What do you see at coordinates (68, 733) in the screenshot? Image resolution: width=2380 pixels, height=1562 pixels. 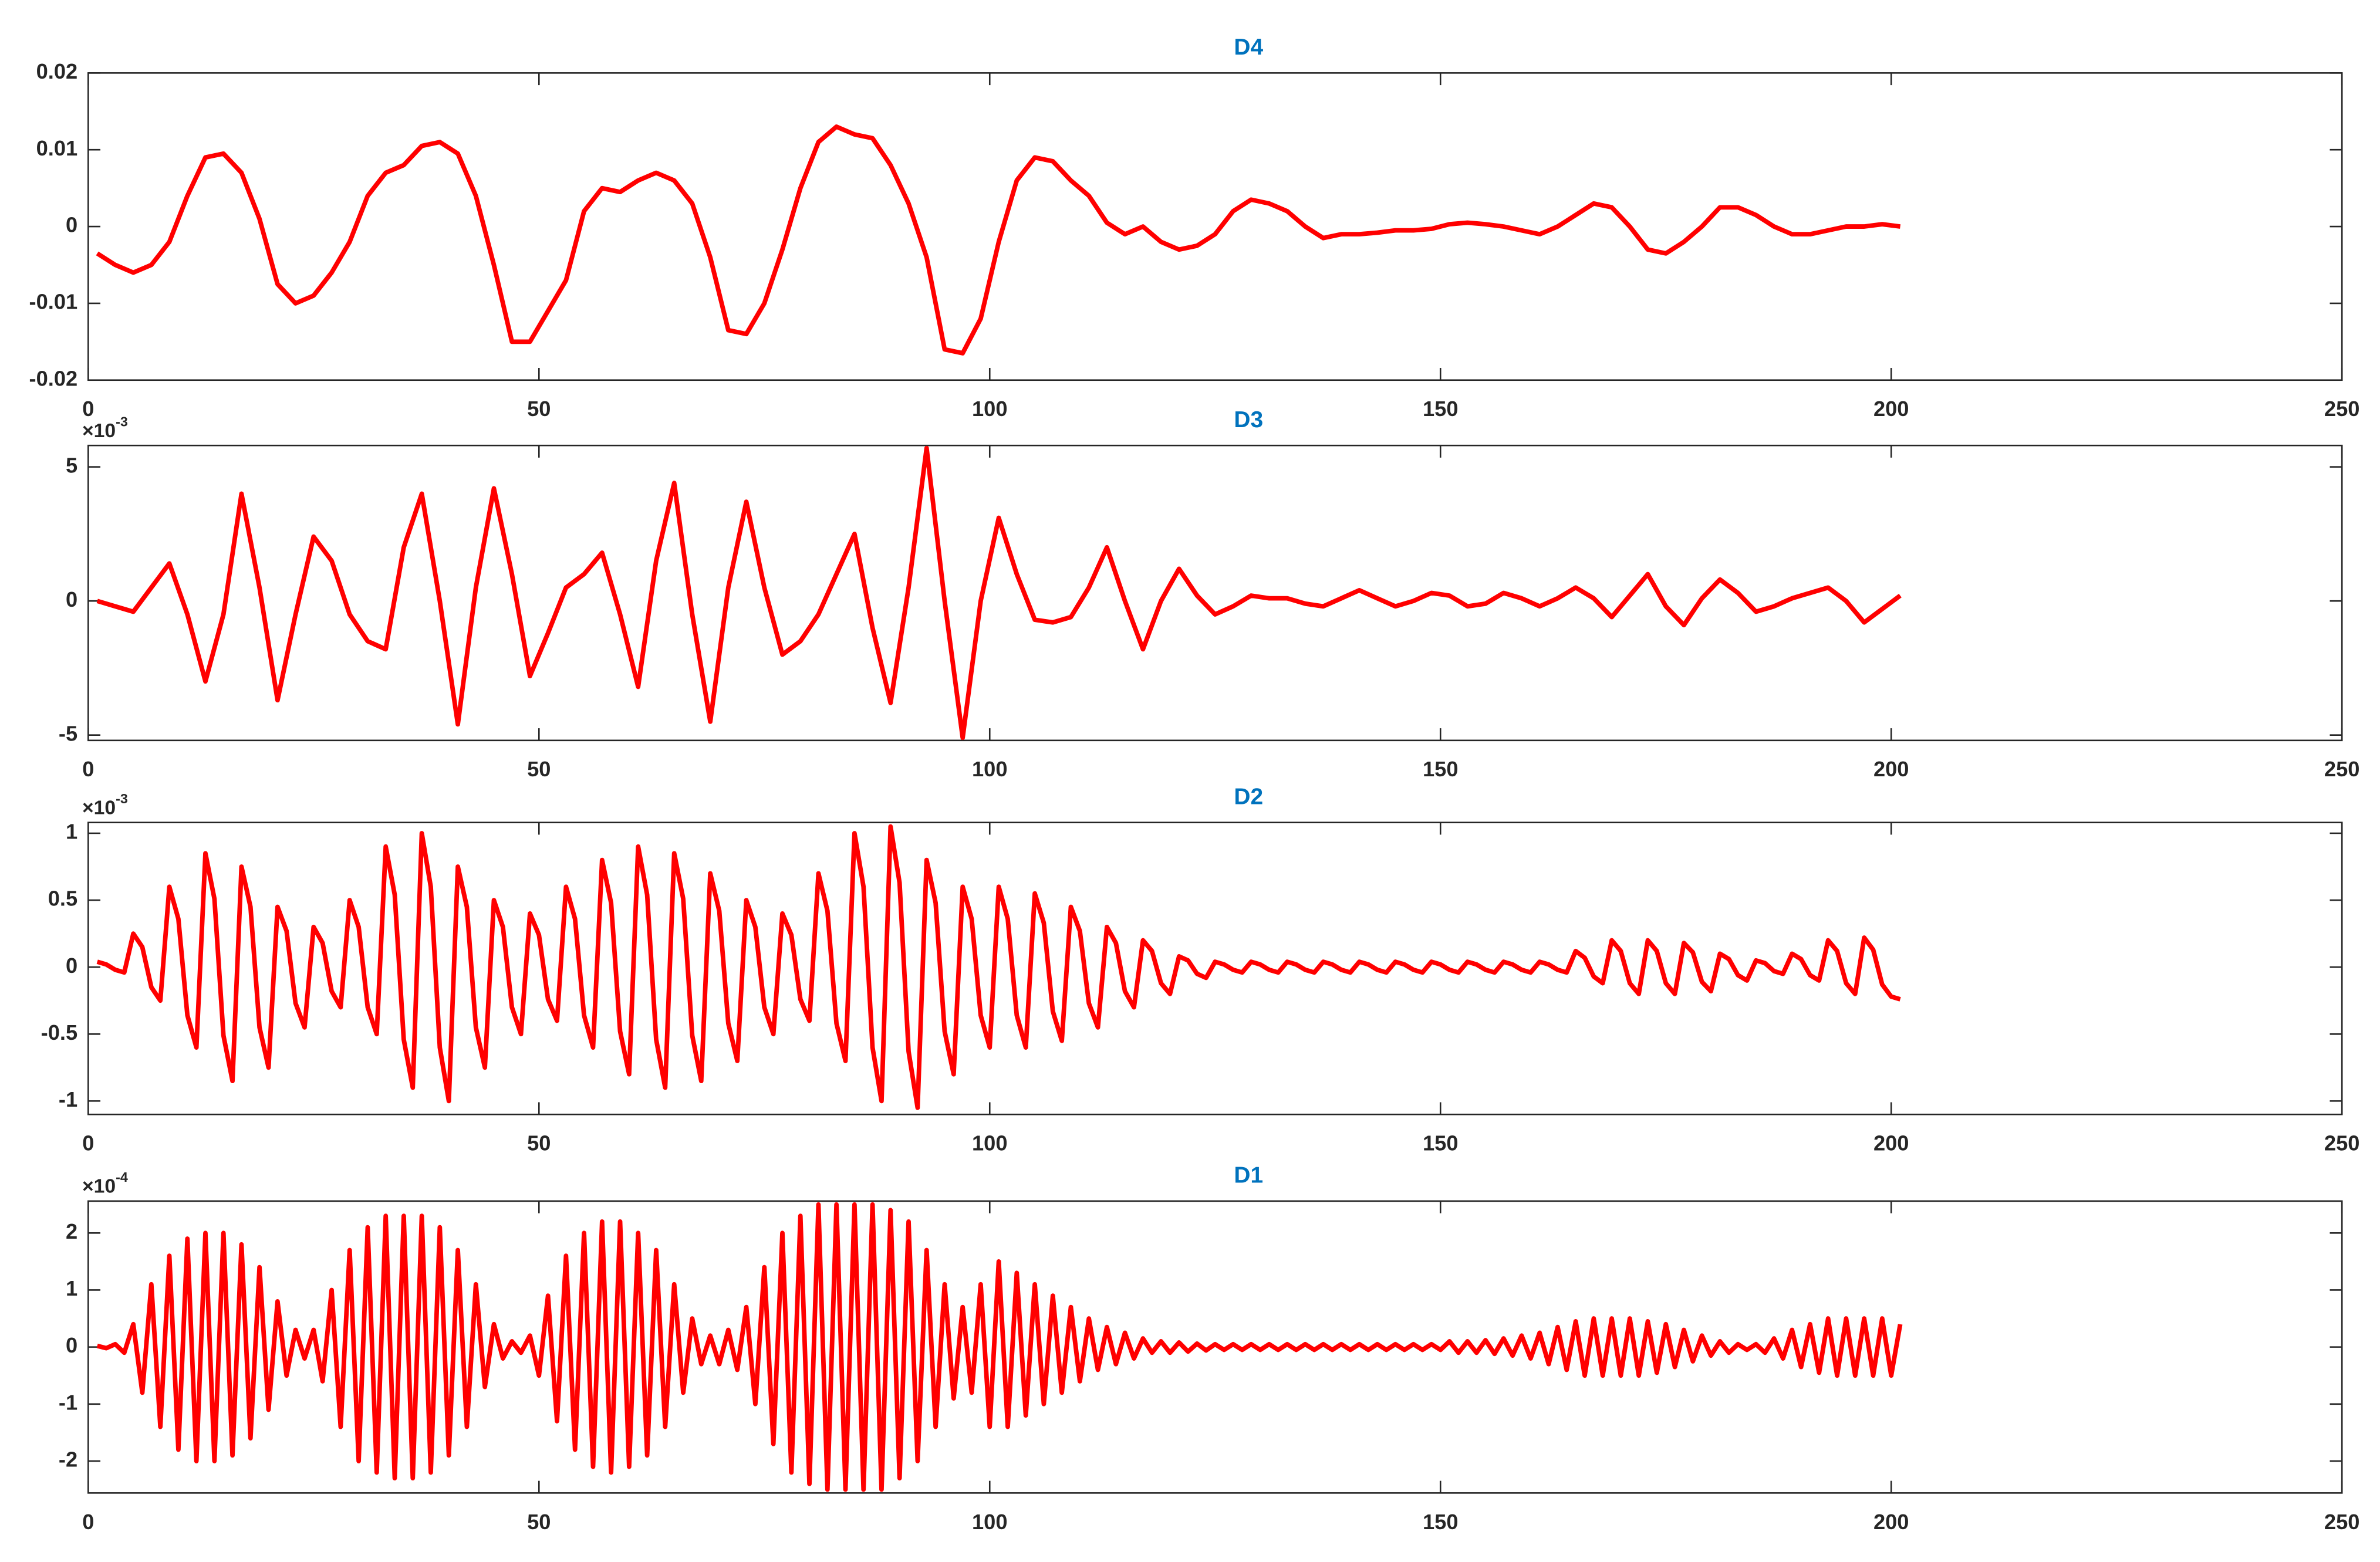 I see `y-tick-label: -5` at bounding box center [68, 733].